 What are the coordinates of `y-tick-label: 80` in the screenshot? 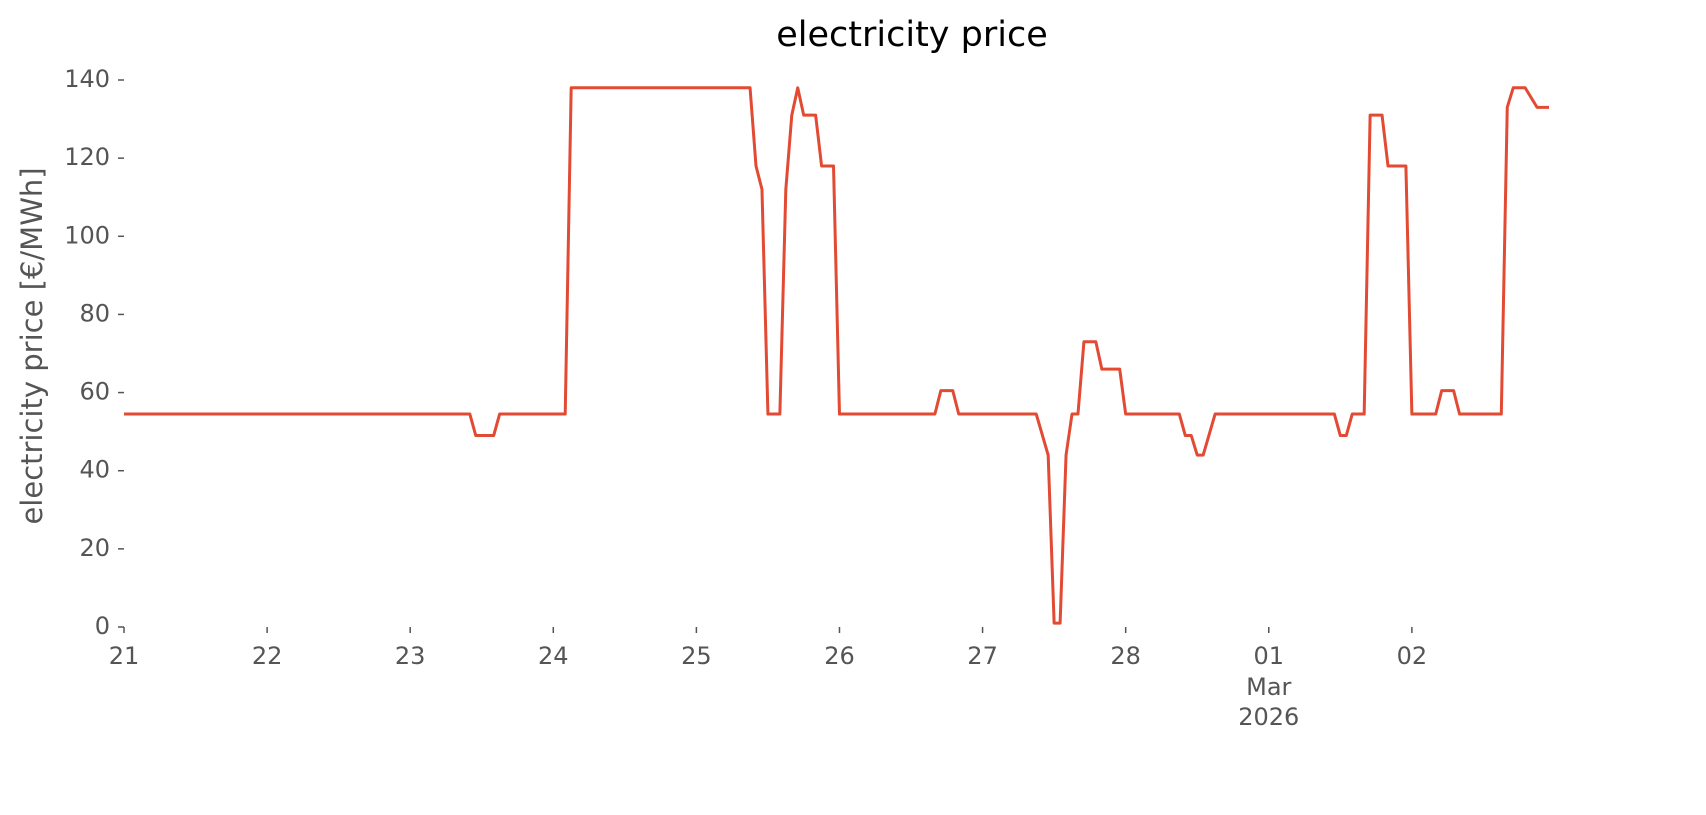 It's located at (94, 313).